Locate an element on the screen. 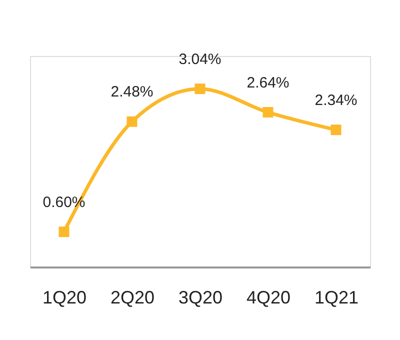 The width and height of the screenshot is (400, 340). data-label: 2.48% is located at coordinates (132, 92).